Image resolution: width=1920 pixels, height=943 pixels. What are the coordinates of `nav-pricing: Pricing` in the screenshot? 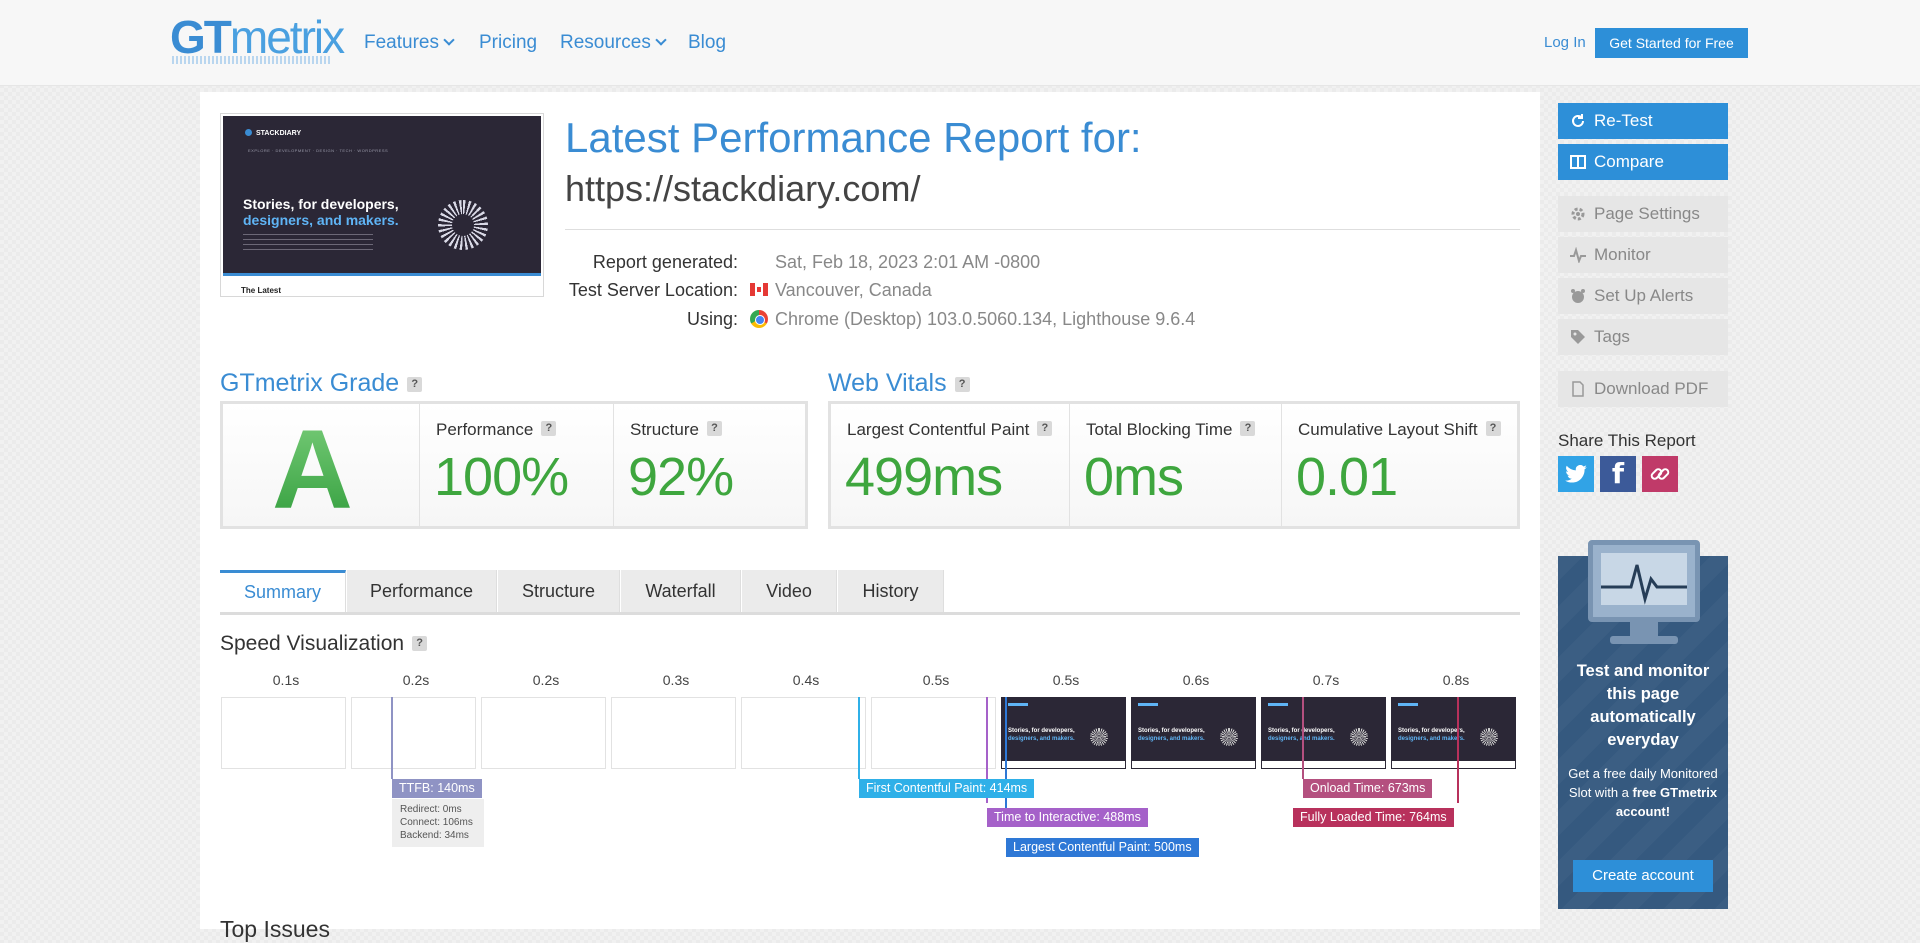 It's located at (508, 42).